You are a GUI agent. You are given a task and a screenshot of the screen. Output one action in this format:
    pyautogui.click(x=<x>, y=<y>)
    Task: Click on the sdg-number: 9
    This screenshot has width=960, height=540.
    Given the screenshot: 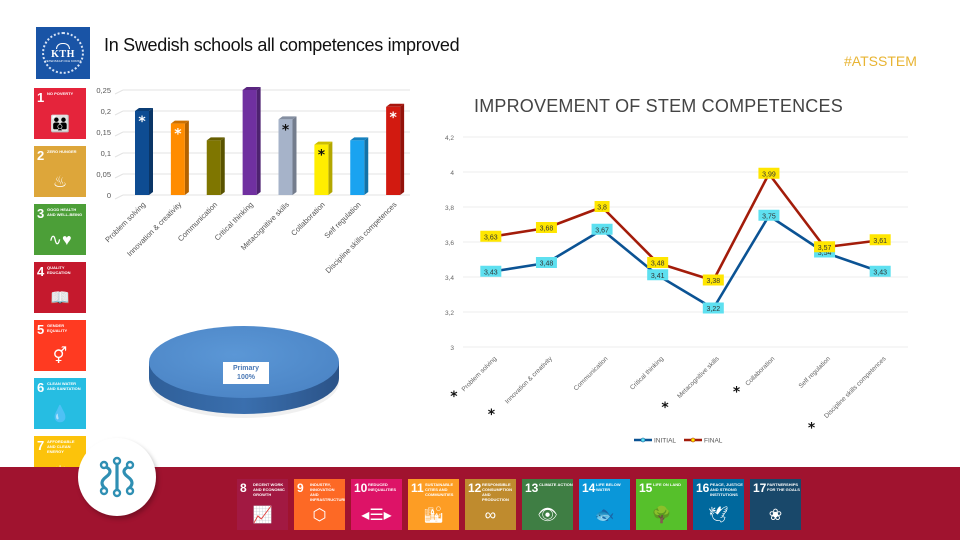 What is the action you would take?
    pyautogui.click(x=300, y=488)
    